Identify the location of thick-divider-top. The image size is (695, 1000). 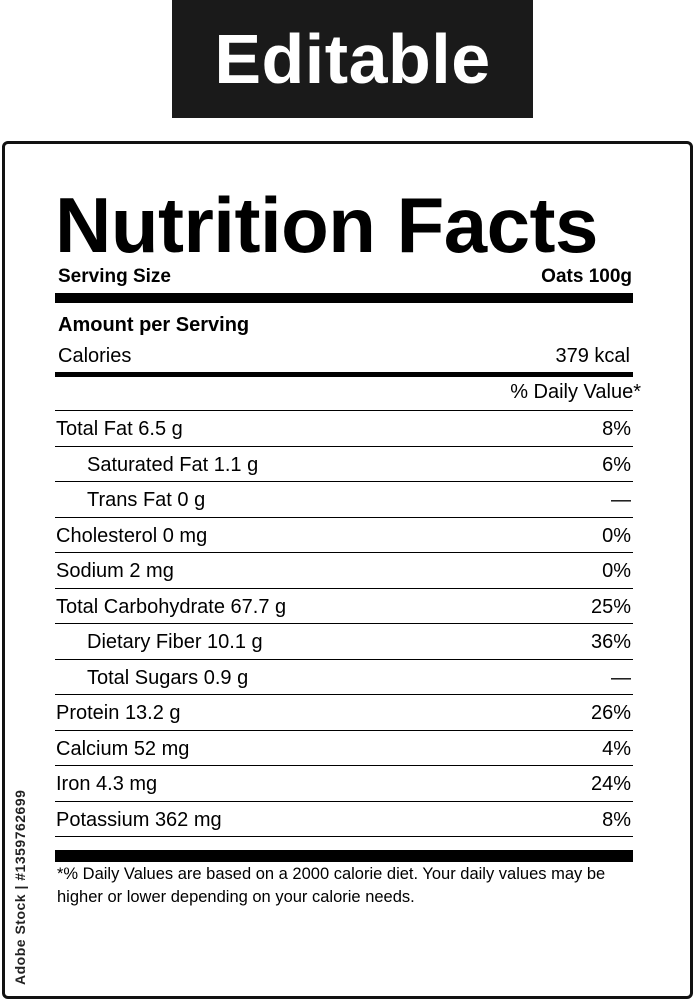
(344, 298).